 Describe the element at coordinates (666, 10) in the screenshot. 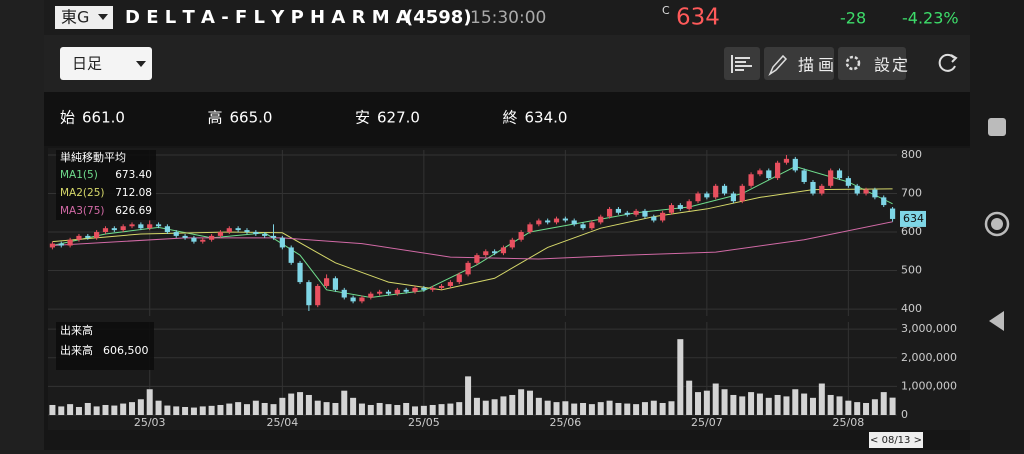

I see `flag: C` at that location.